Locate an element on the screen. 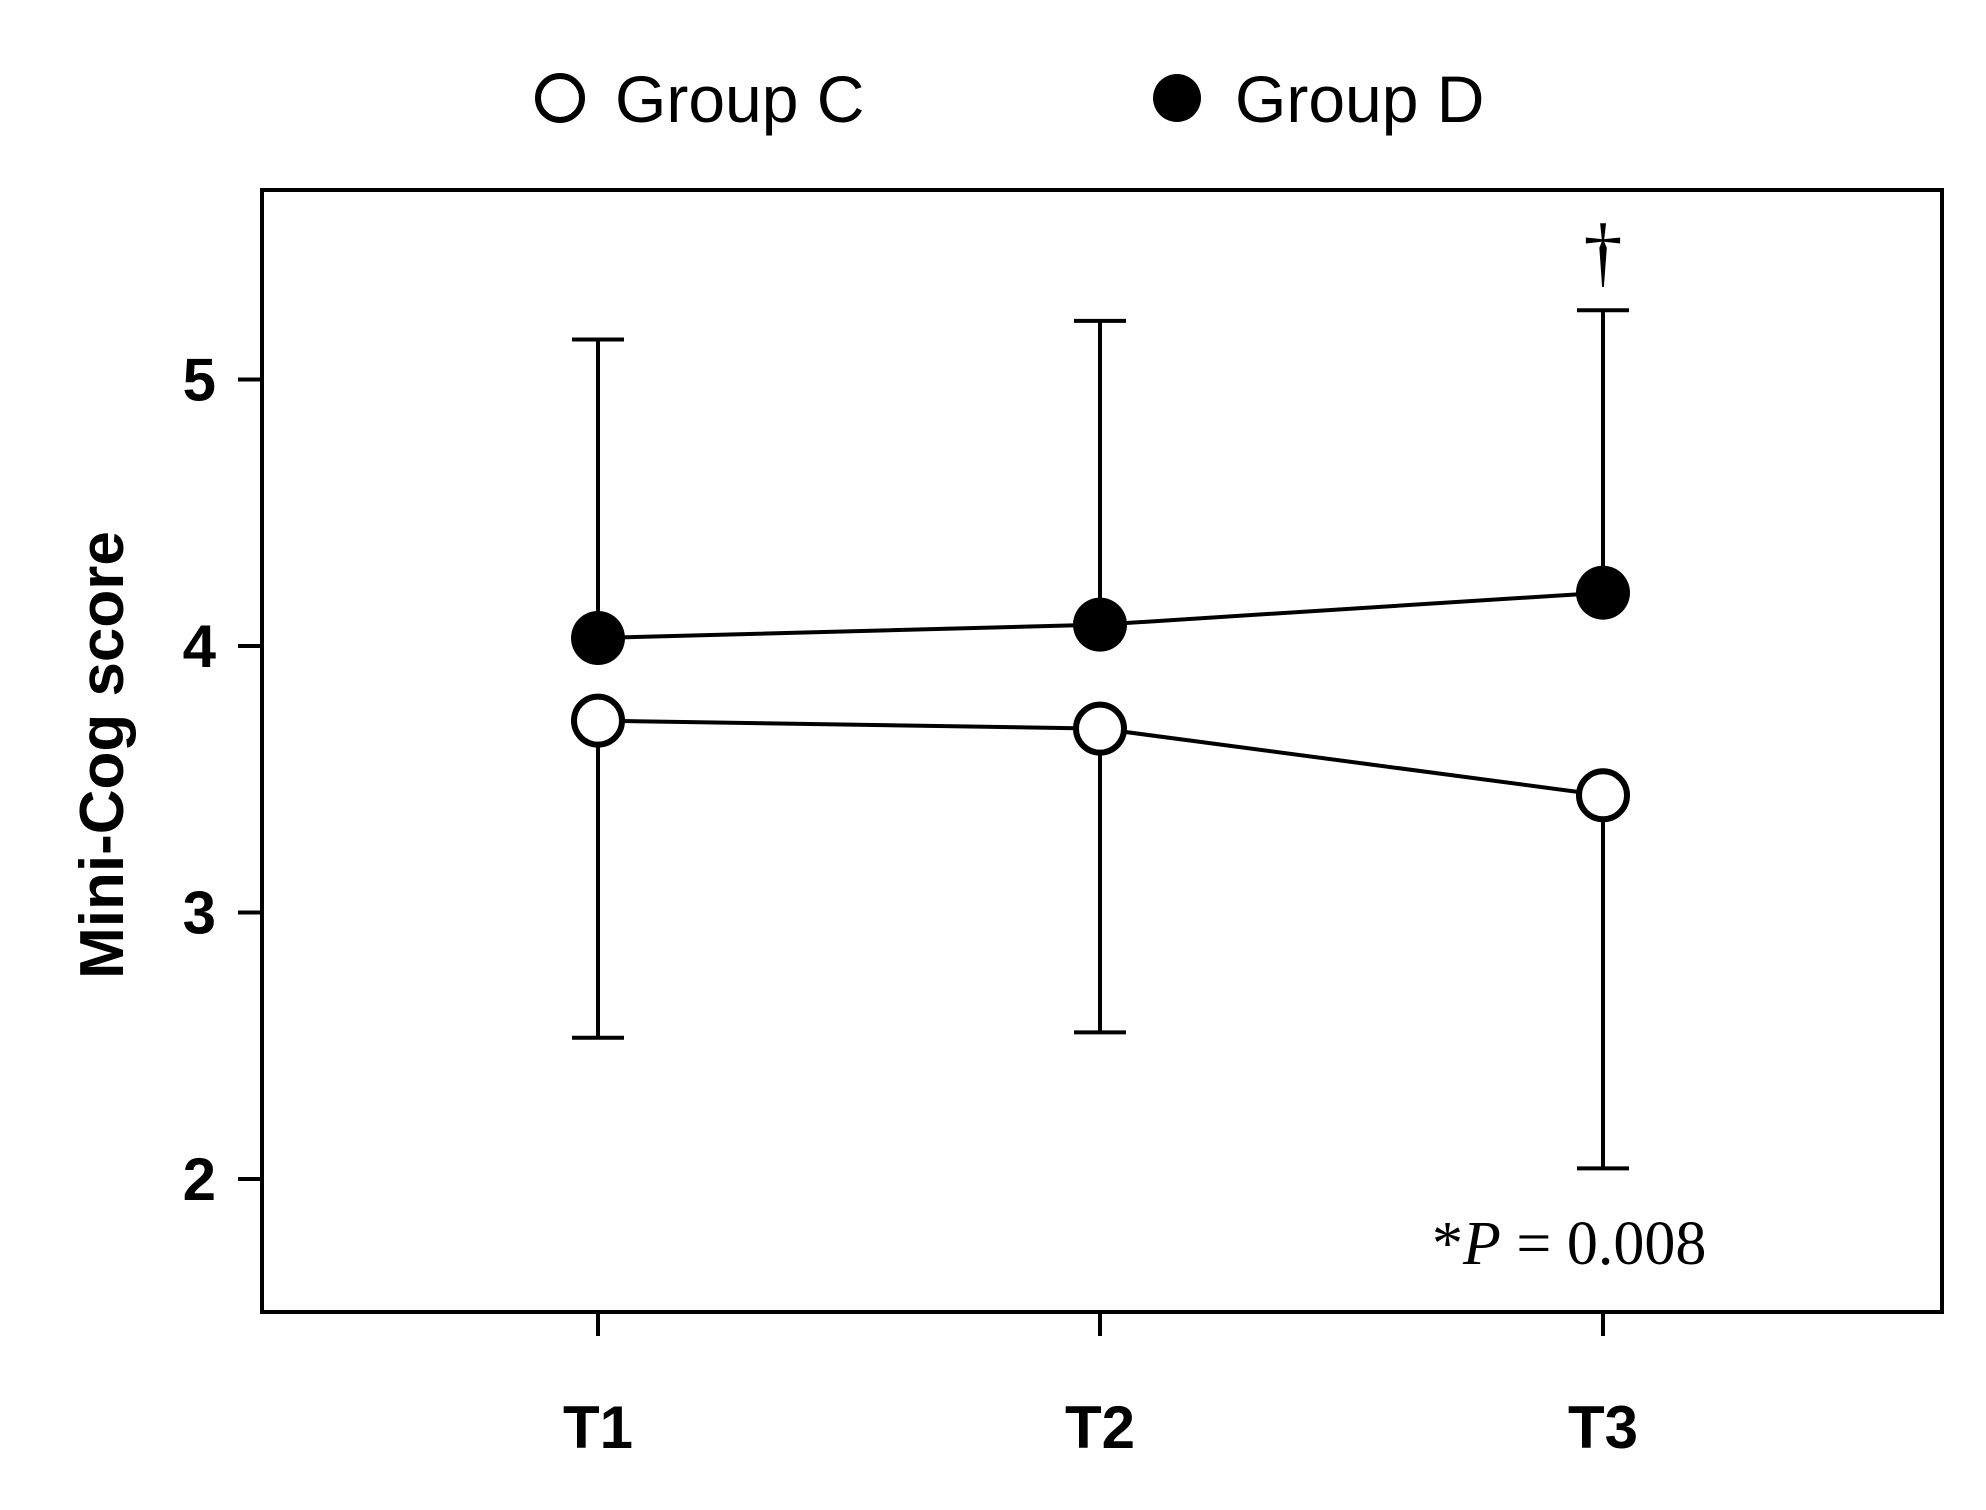 The width and height of the screenshot is (1986, 1510). legend: Group C Group D is located at coordinates (1009, 99).